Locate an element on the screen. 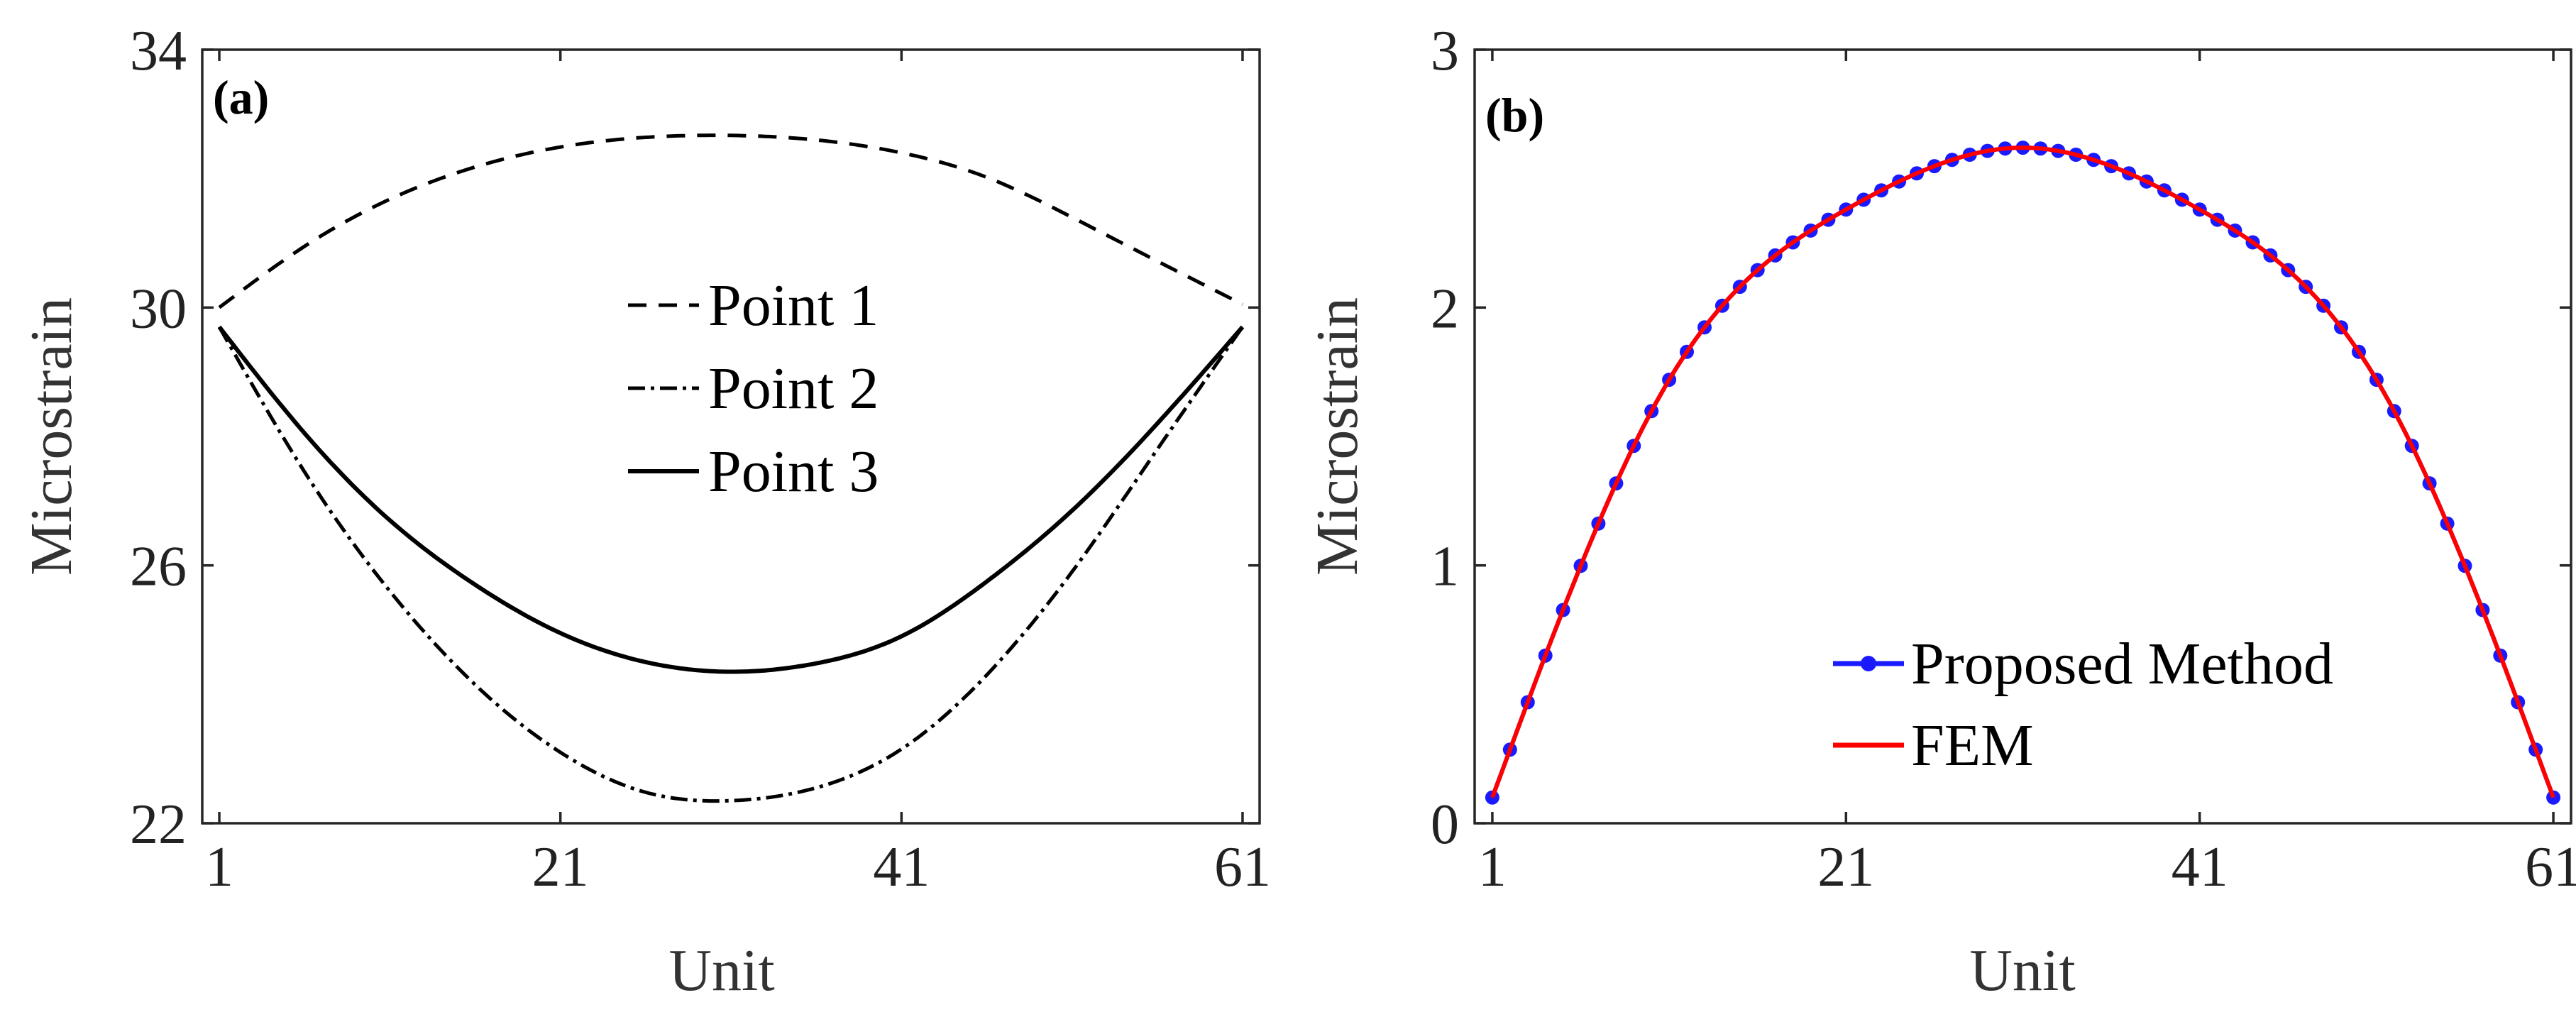  legend-label-point-1: Point 1 is located at coordinates (793, 306).